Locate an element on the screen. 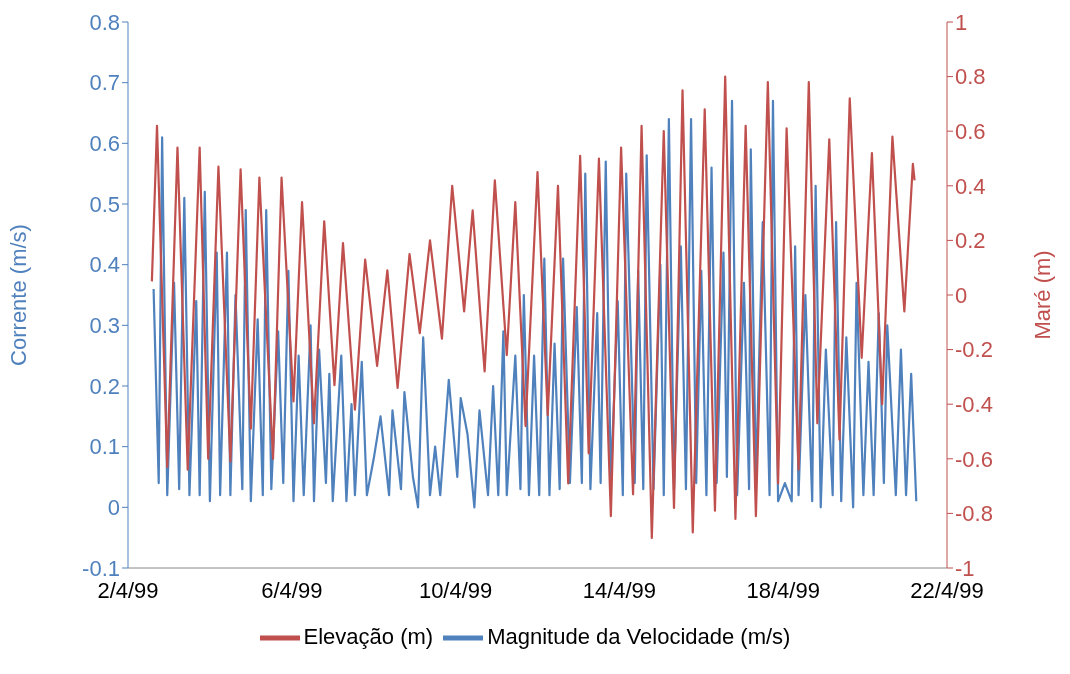 This screenshot has width=1070, height=674. legend-label: Magnitude da Velocidade (m/s) is located at coordinates (639, 636).